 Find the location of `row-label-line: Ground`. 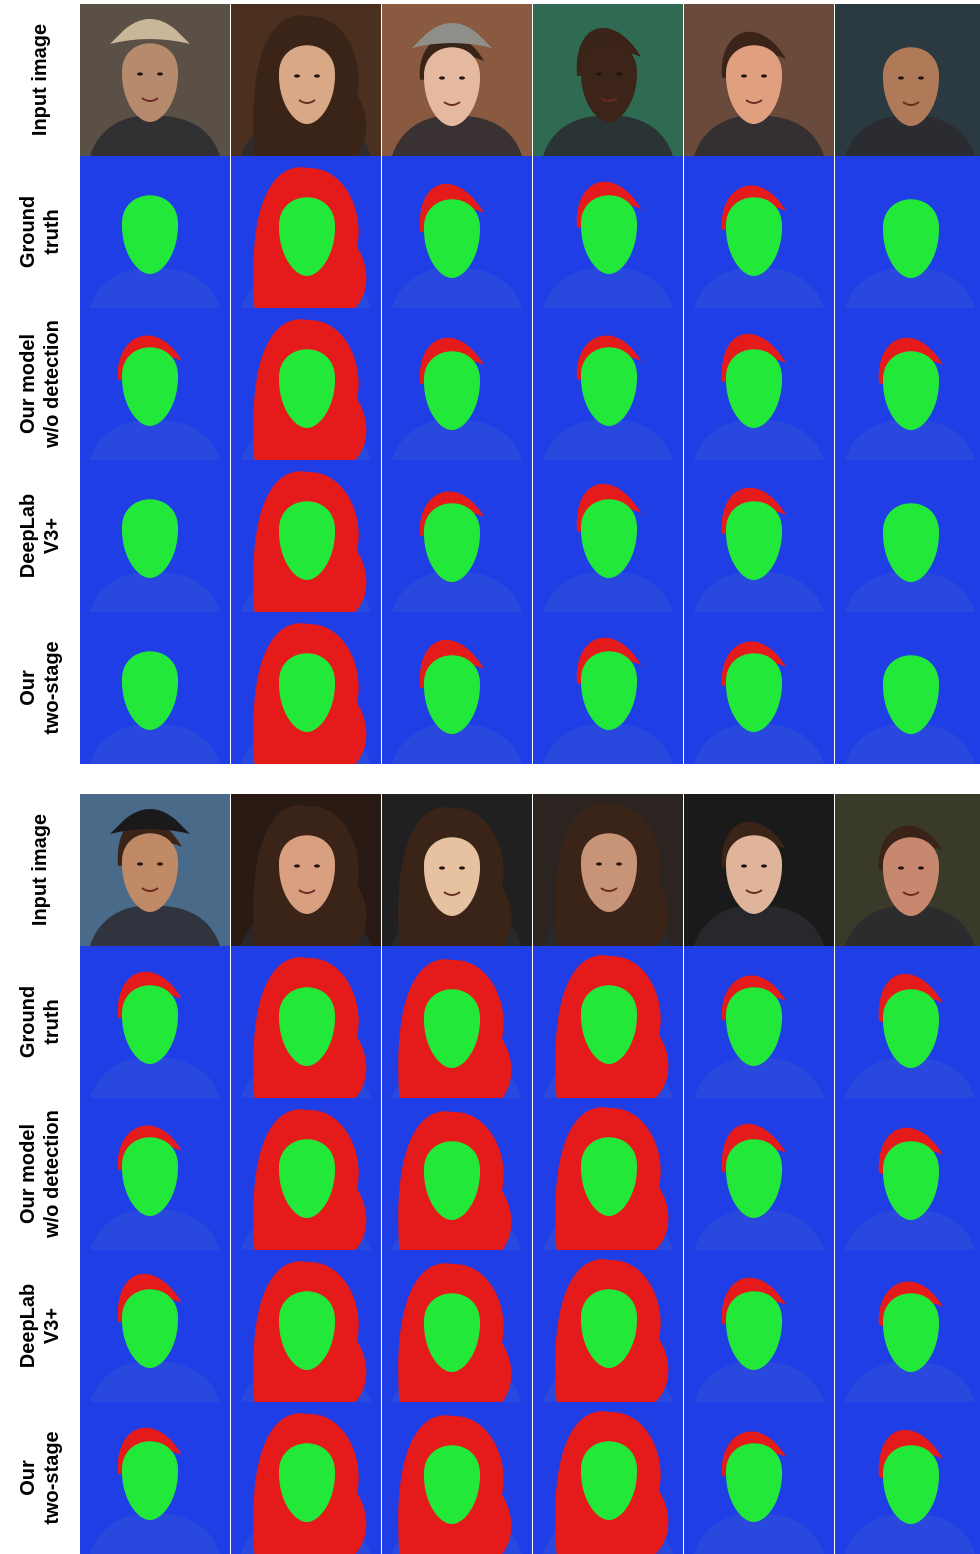

row-label-line: Ground is located at coordinates (28, 232).